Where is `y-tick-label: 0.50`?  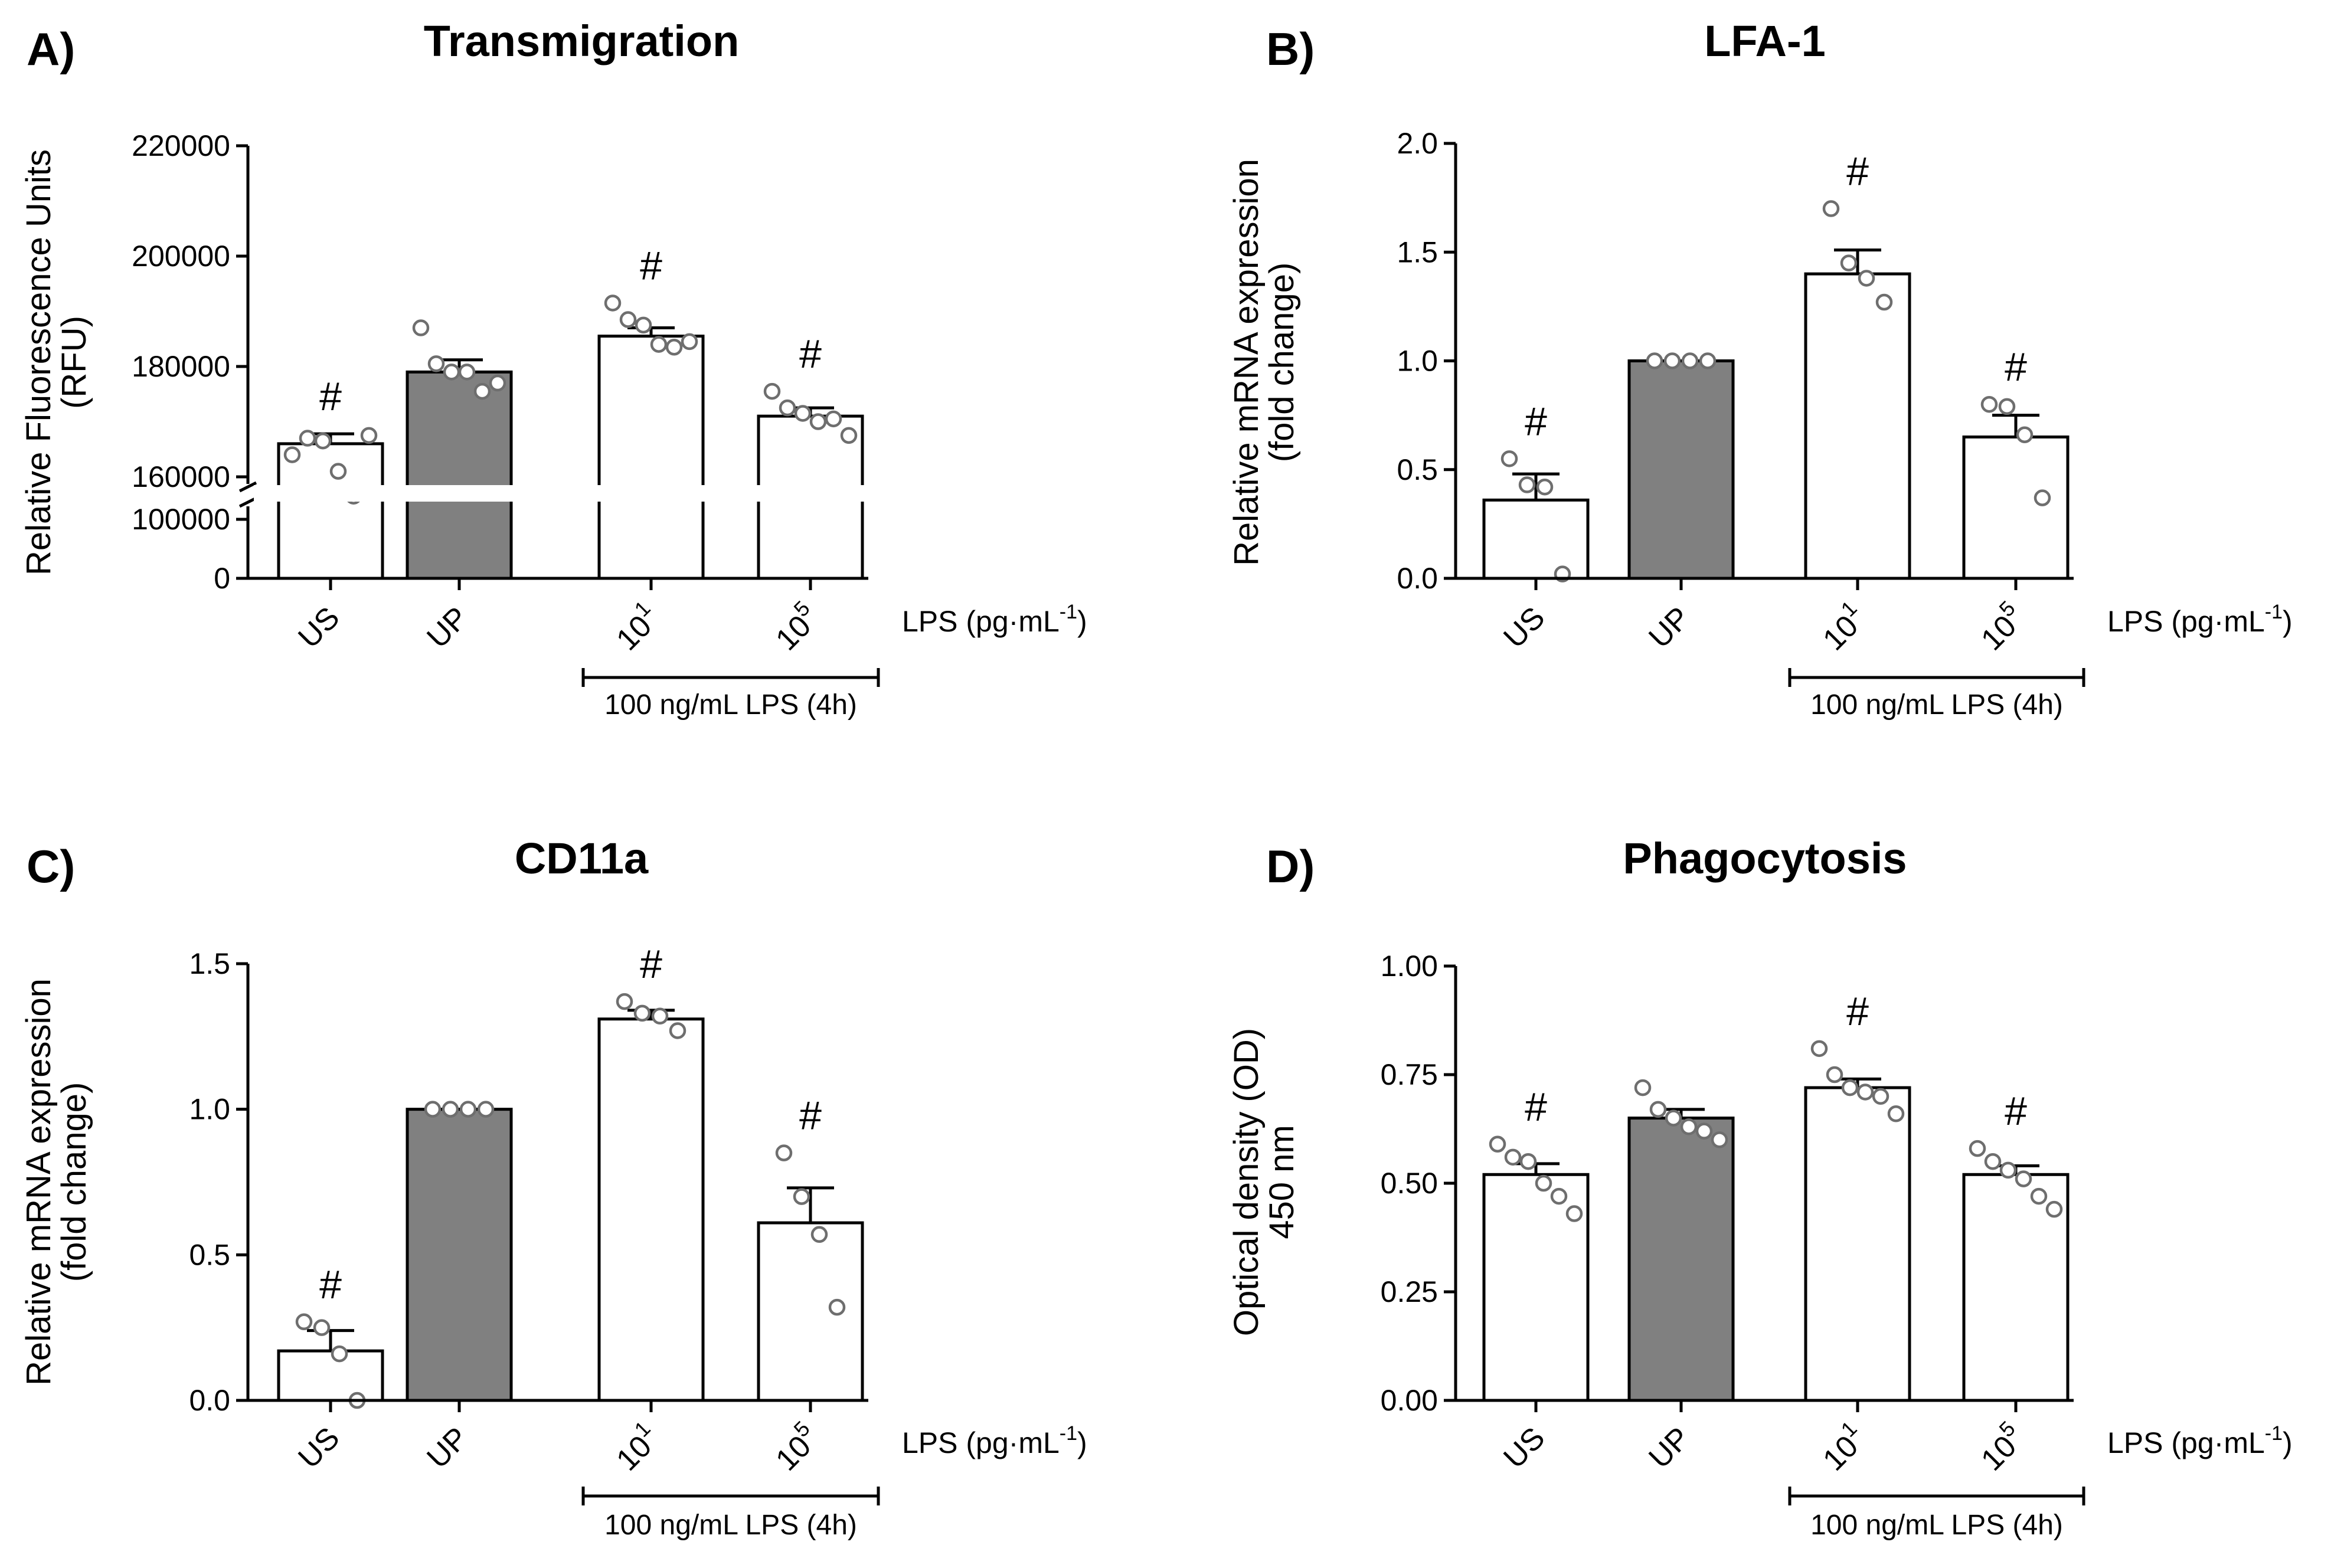 y-tick-label: 0.50 is located at coordinates (1409, 1183).